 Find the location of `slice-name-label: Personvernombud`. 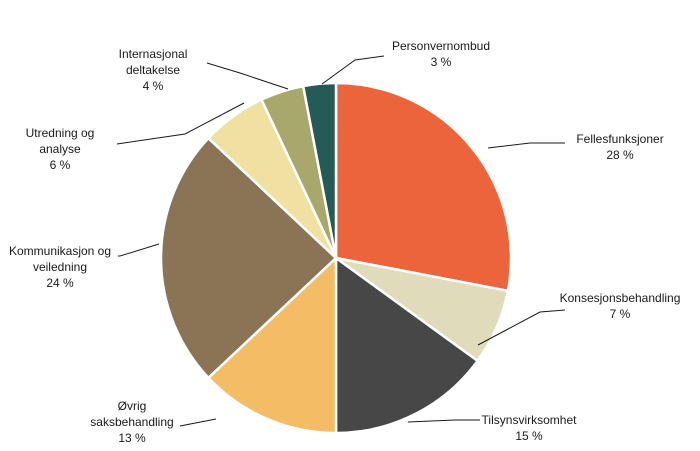

slice-name-label: Personvernombud is located at coordinates (441, 46).